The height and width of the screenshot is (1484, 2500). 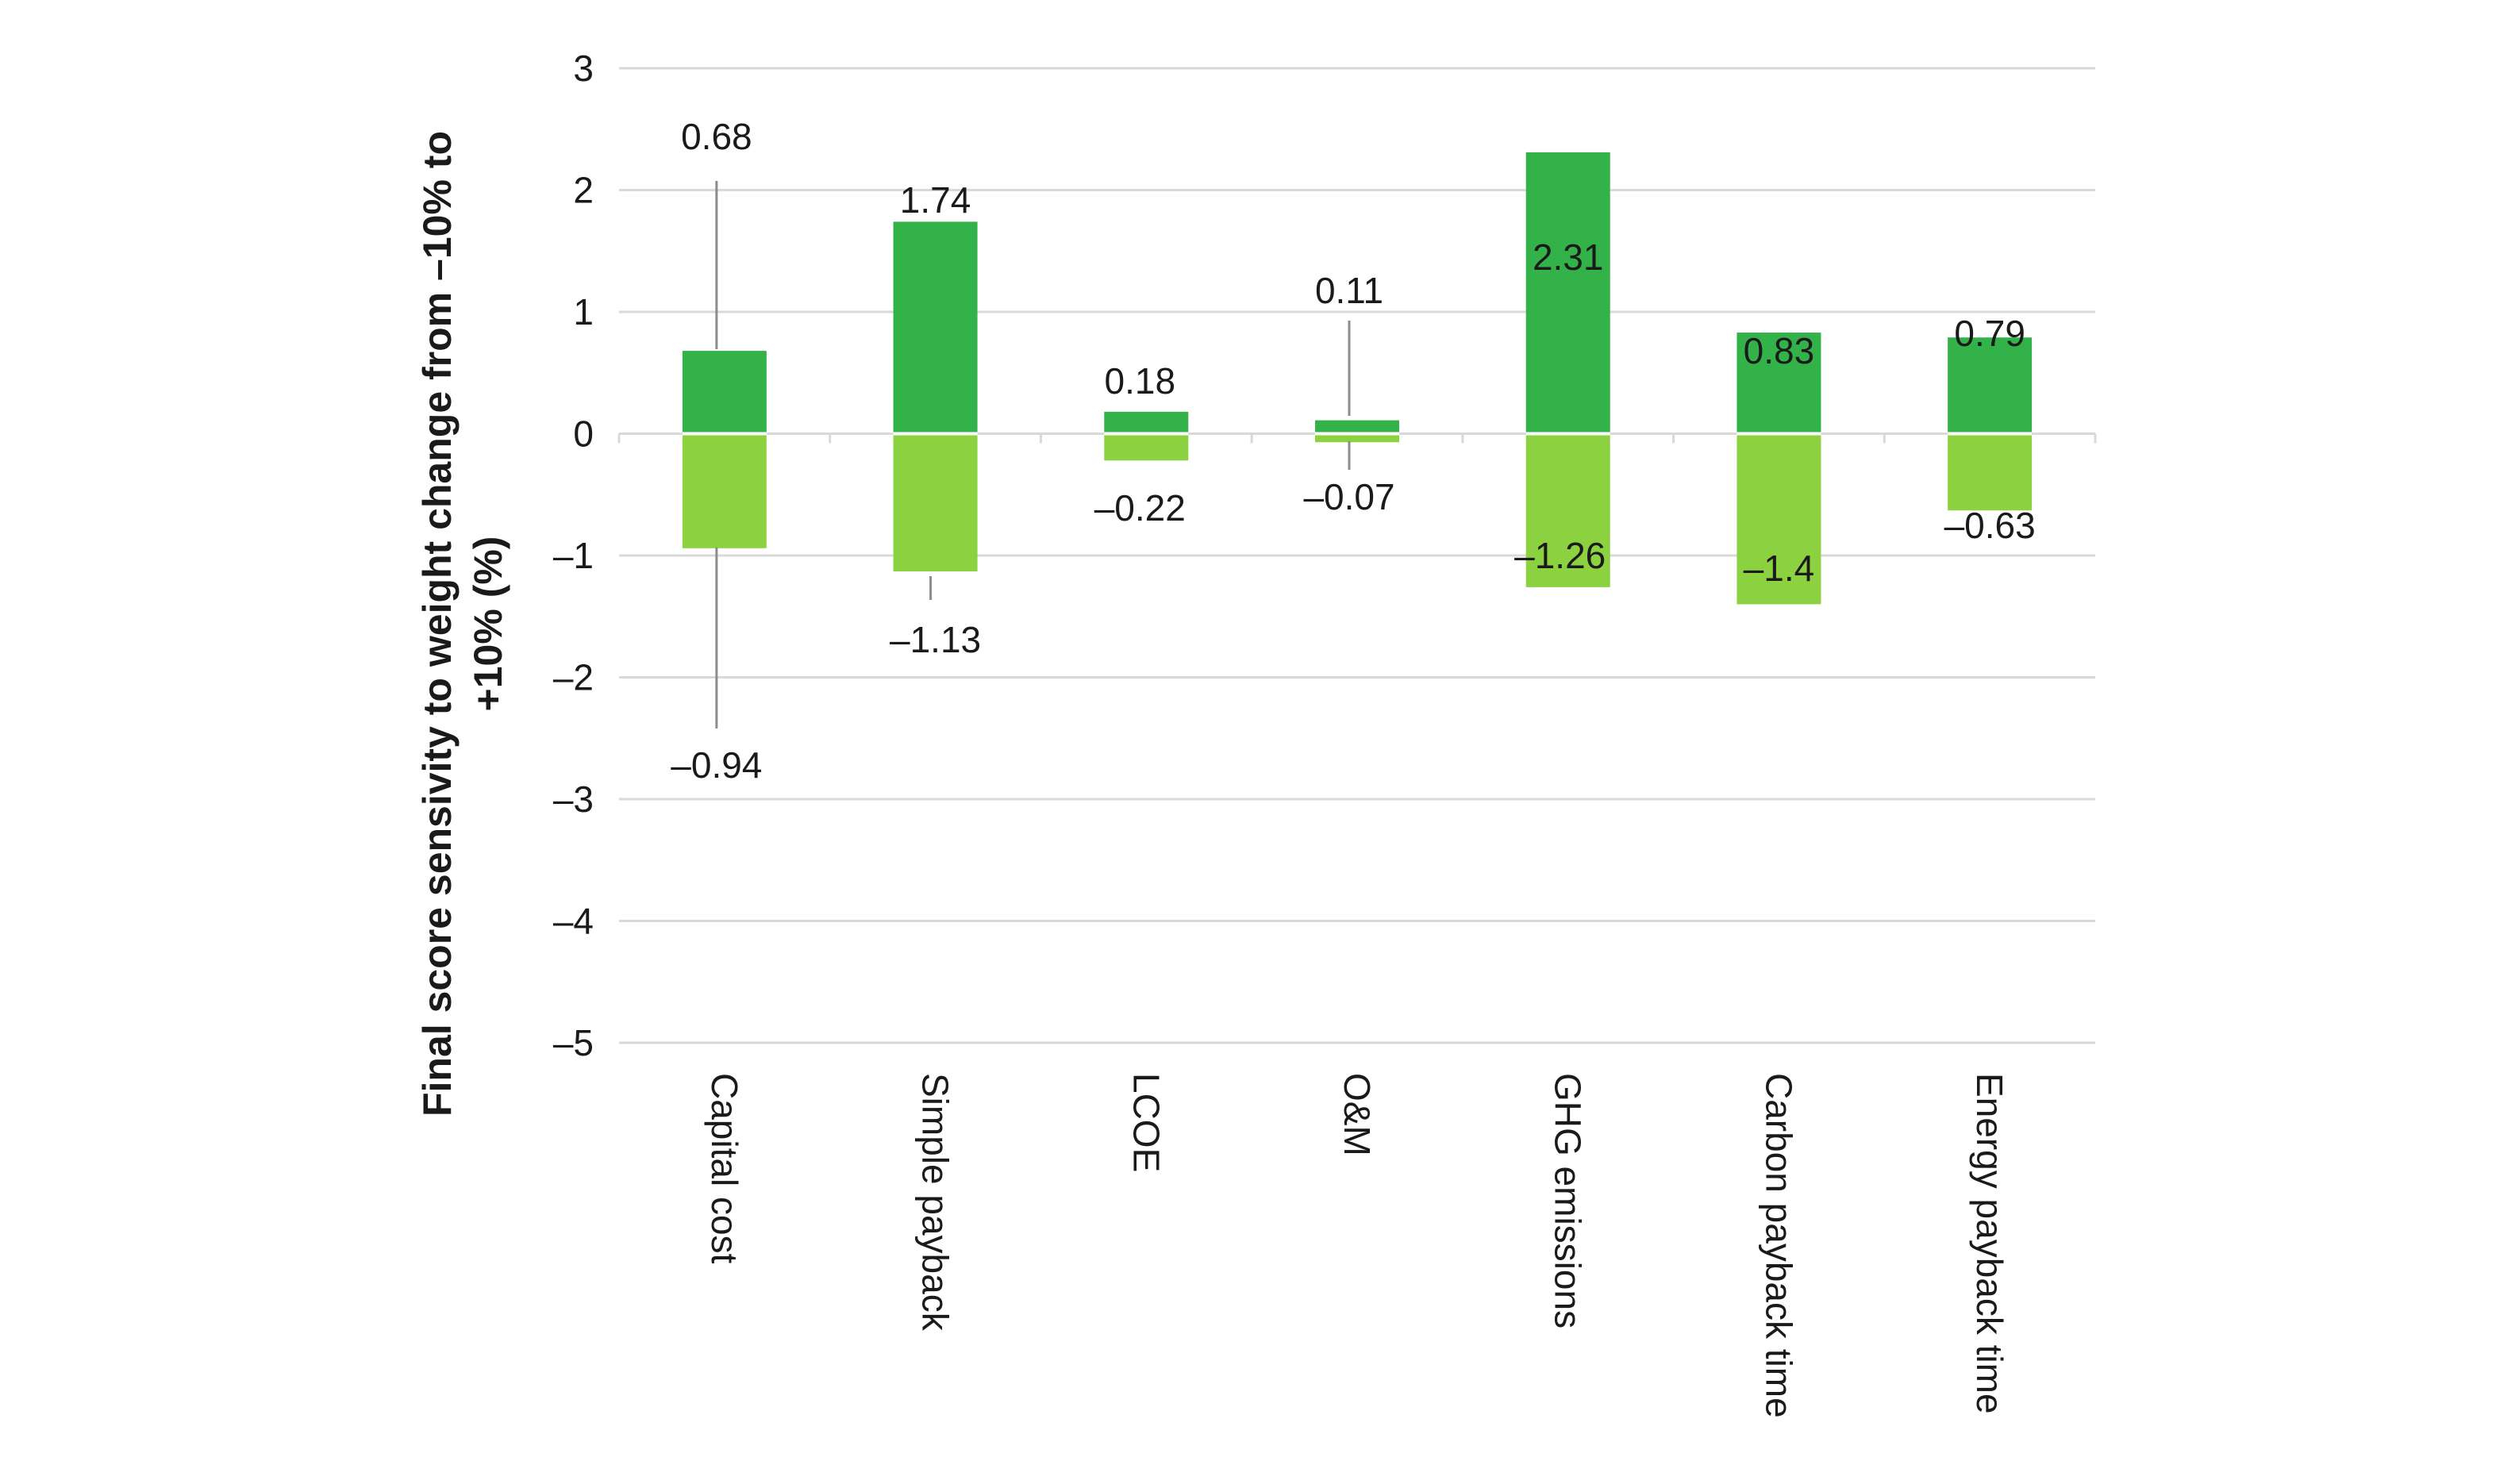 I want to click on x-category-label: Energy payback time, so click(x=1989, y=1243).